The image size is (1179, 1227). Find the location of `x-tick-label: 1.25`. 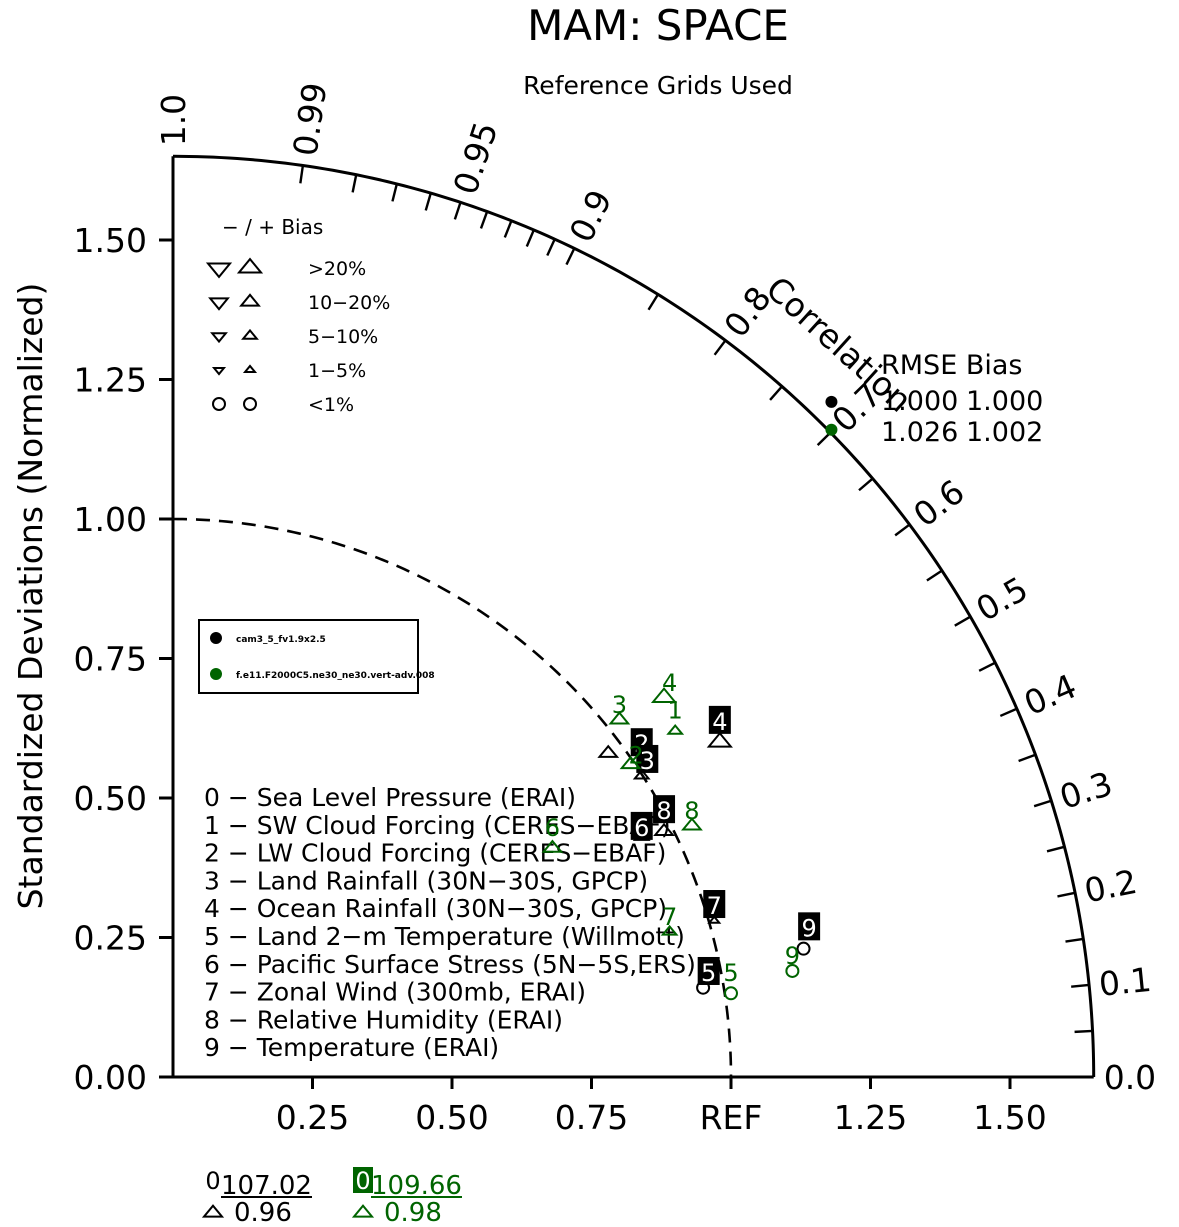

x-tick-label: 1.25 is located at coordinates (870, 1117).